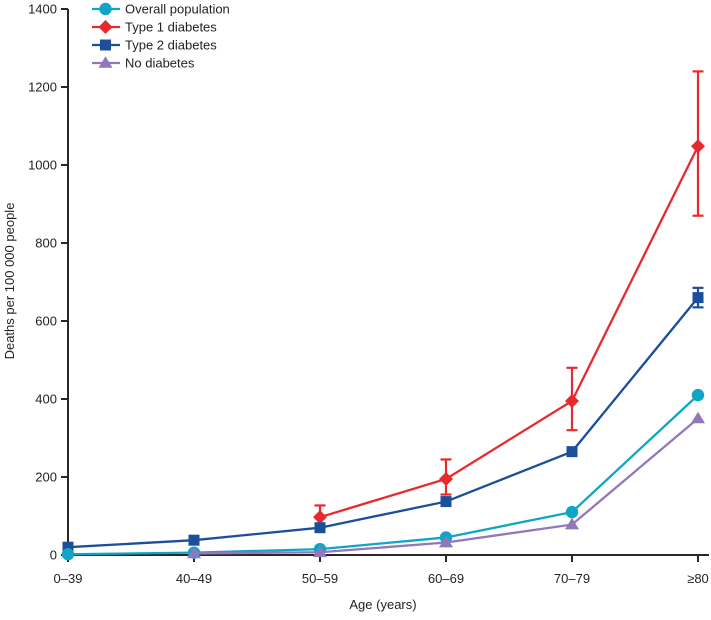 This screenshot has height=620, width=711. Describe the element at coordinates (320, 578) in the screenshot. I see `x-tick-label: 50–59` at that location.